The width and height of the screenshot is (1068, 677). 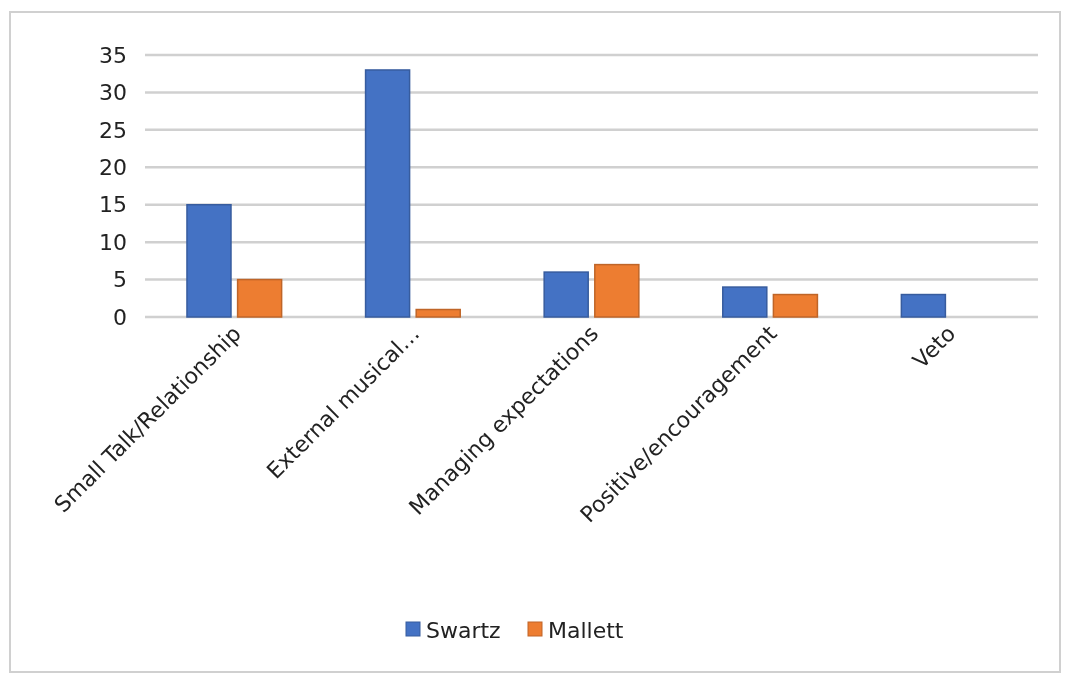 I want to click on y-tick-label: 35, so click(x=113, y=55).